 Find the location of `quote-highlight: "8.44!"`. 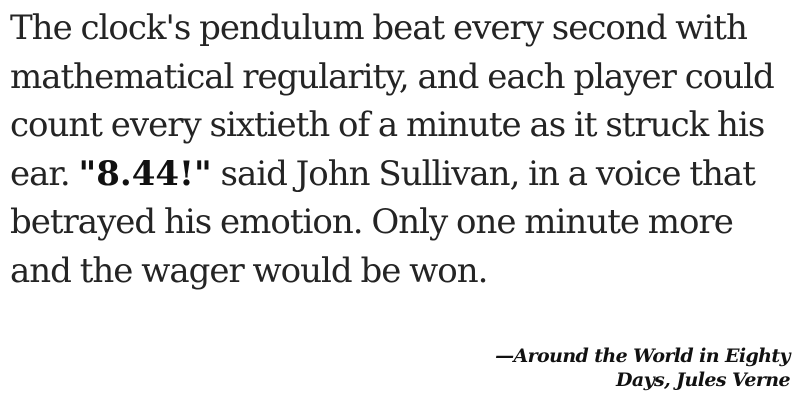

quote-highlight: "8.44!" is located at coordinates (145, 173).